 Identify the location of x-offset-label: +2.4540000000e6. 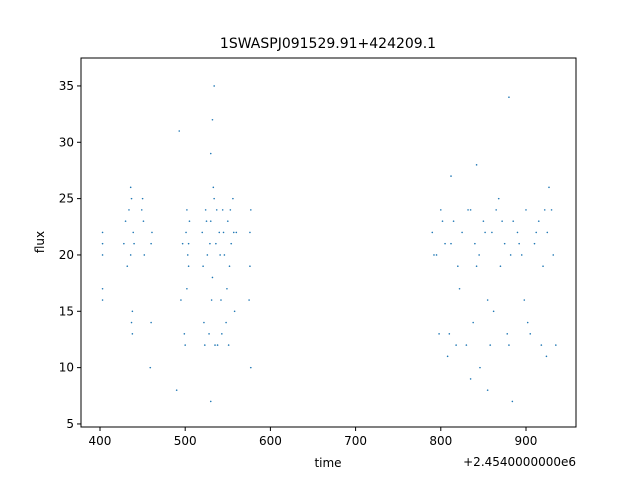
(519, 462).